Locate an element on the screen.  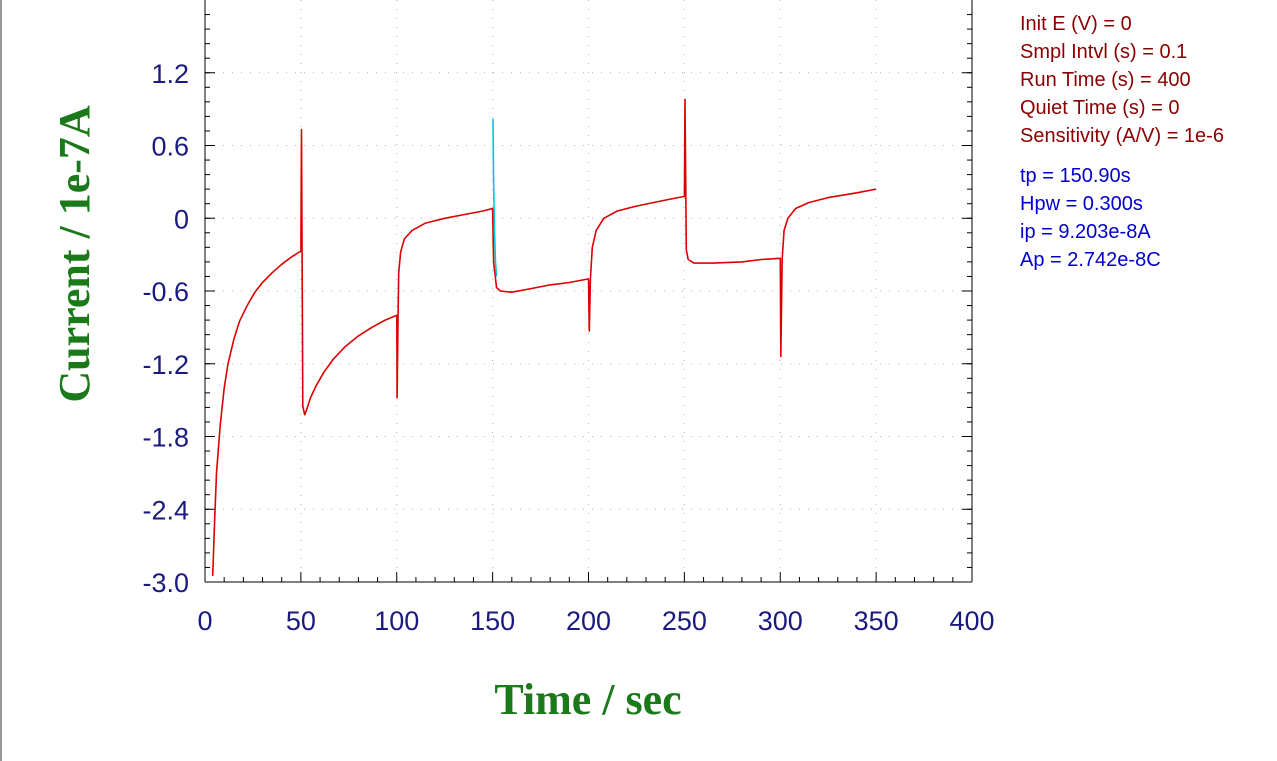
param-sample-interval: Smpl Intvl (s) = 0.1 is located at coordinates (1104, 52).